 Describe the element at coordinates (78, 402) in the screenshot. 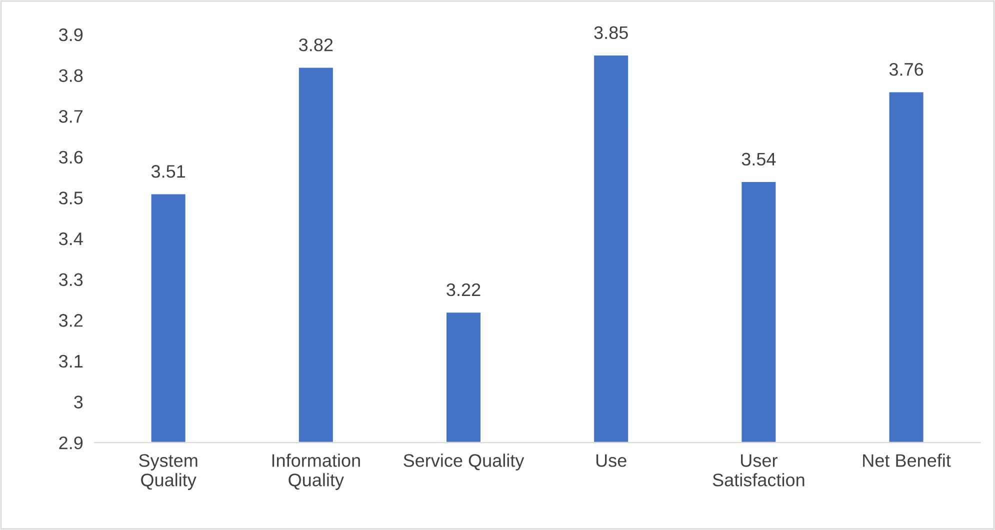

I see `y-tick-label: 3` at that location.